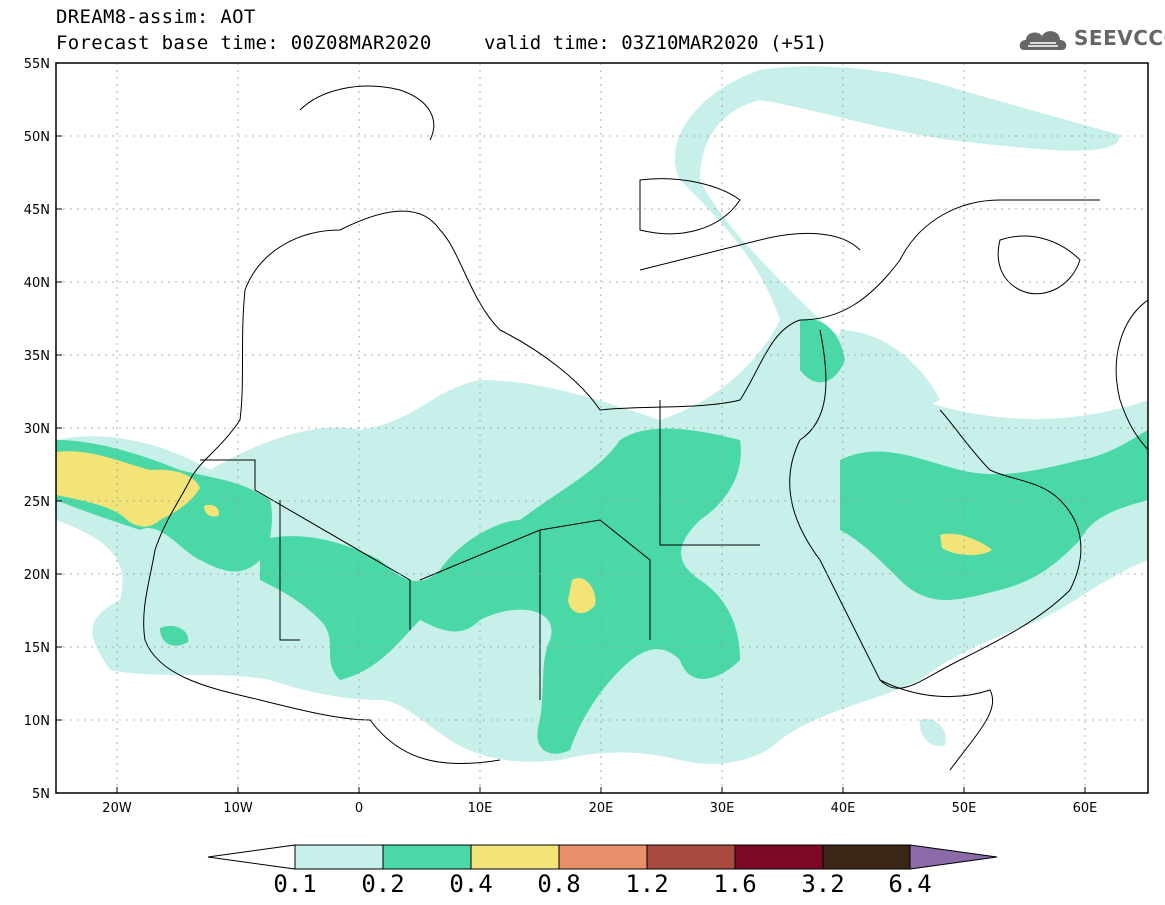 The height and width of the screenshot is (905, 1165). What do you see at coordinates (471, 884) in the screenshot?
I see `colorbar-label: 0.4` at bounding box center [471, 884].